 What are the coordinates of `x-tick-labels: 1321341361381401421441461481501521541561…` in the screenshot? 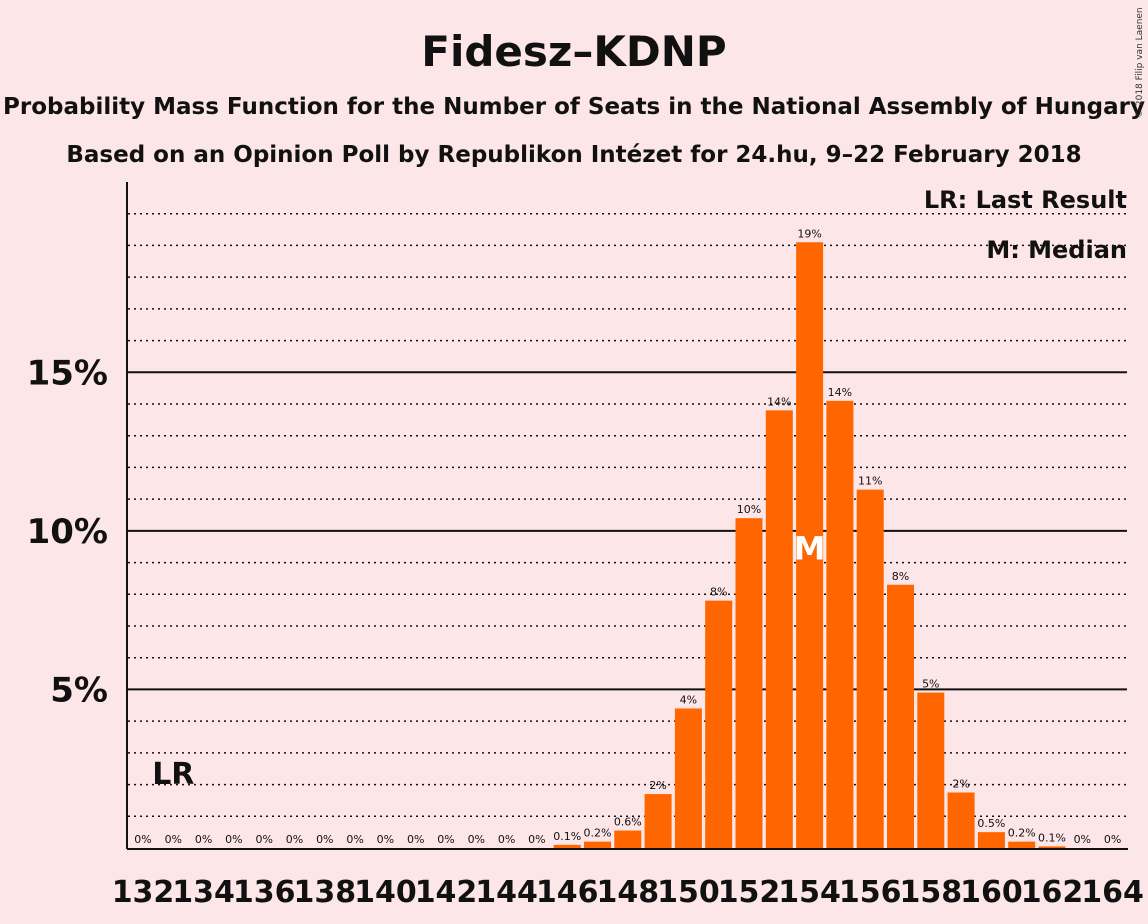 It's located at (628, 892).